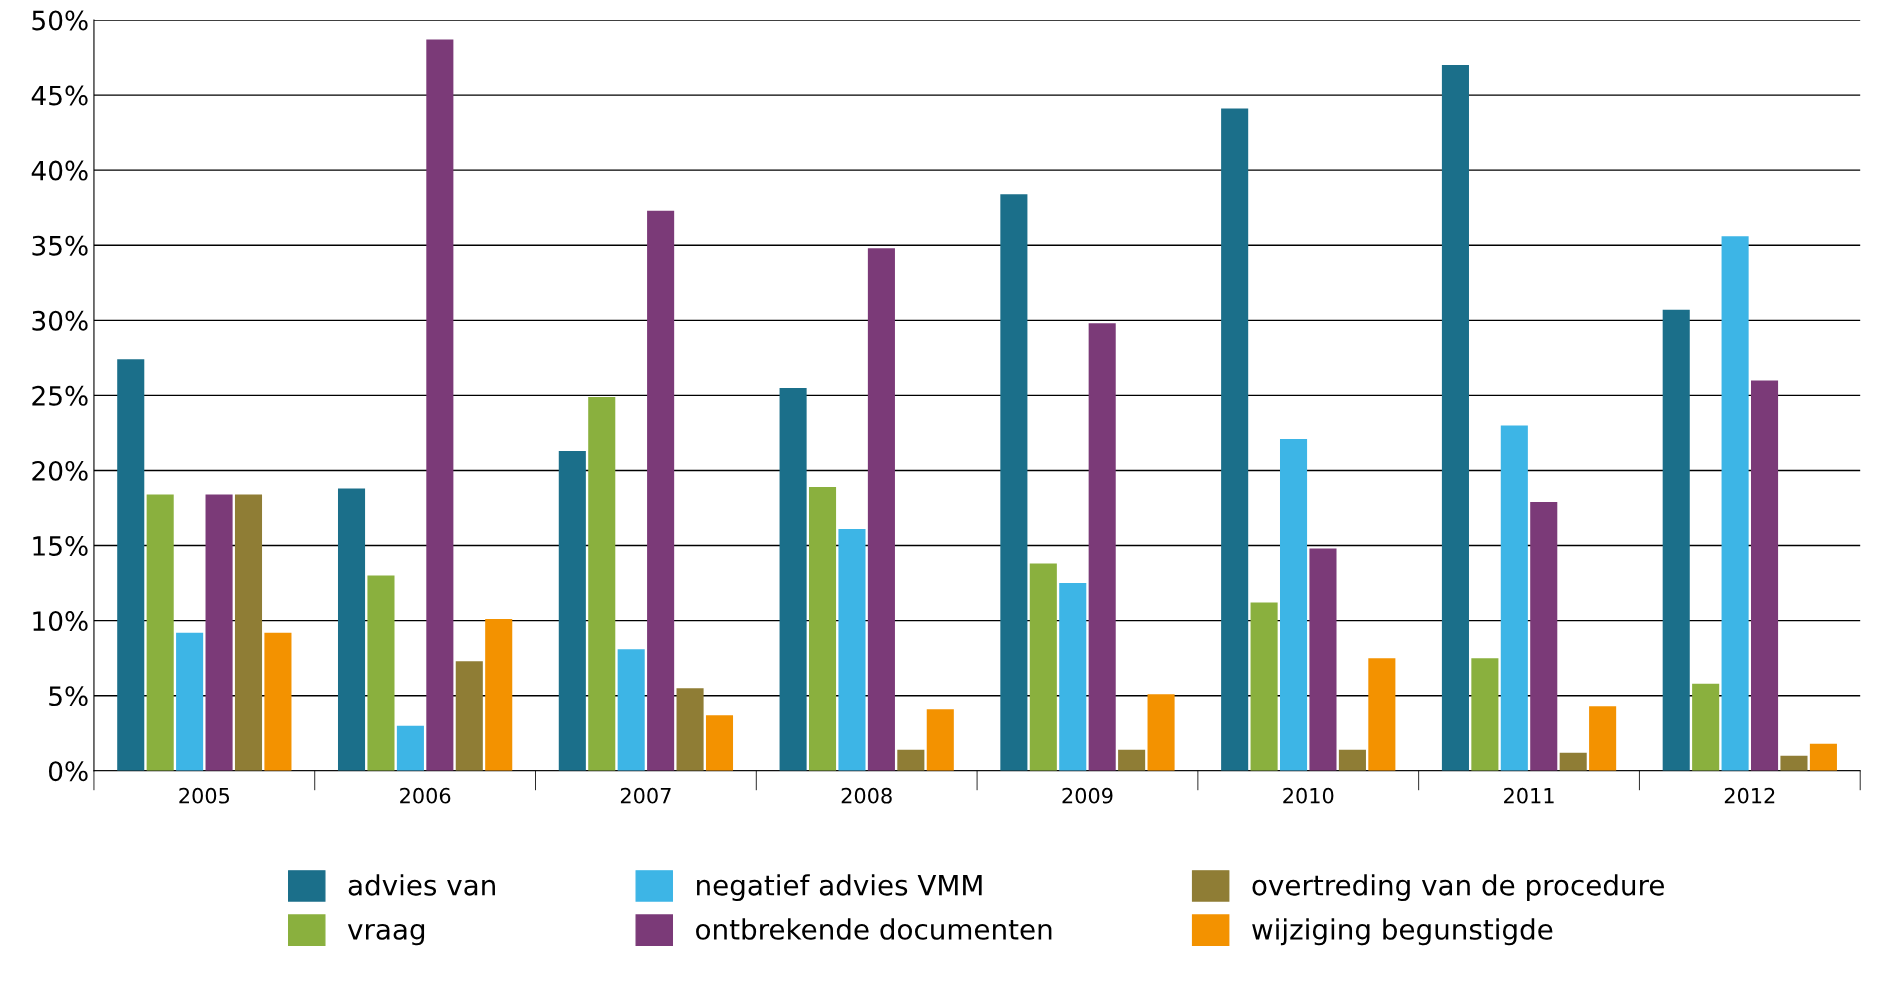 This screenshot has height=1001, width=1879. I want to click on x-tick-label: 2009, so click(1087, 795).